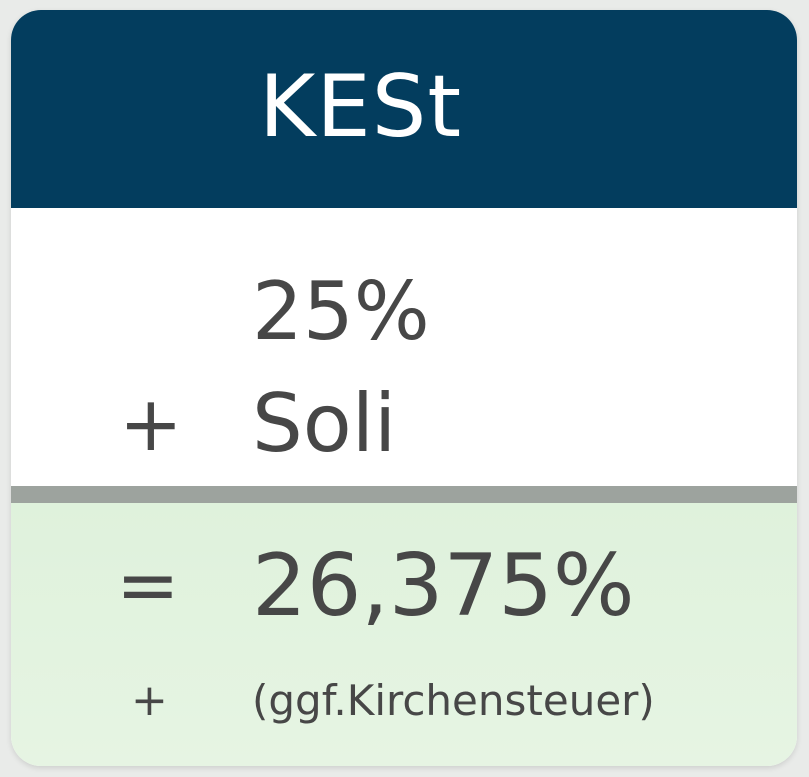 This screenshot has width=809, height=777. What do you see at coordinates (324, 423) in the screenshot?
I see `soli-label: Soli` at bounding box center [324, 423].